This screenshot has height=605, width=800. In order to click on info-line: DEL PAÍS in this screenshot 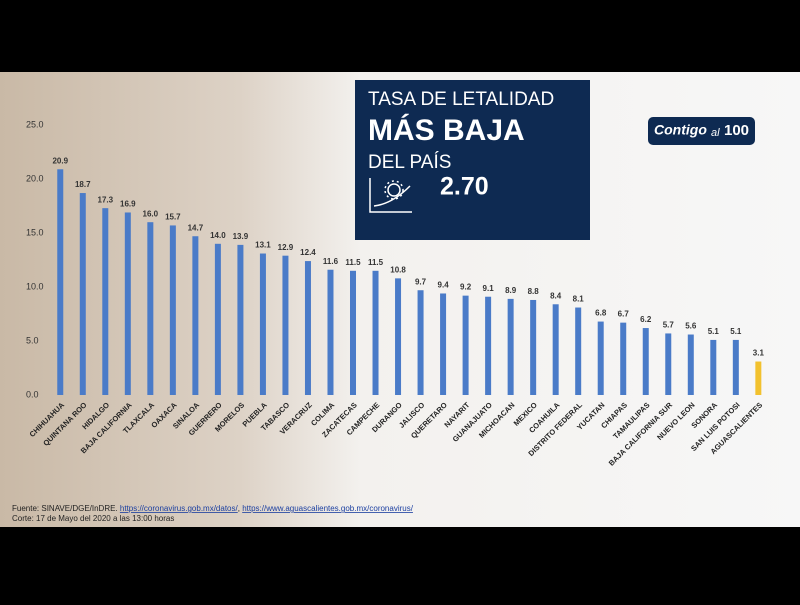, I will do `click(409, 162)`.